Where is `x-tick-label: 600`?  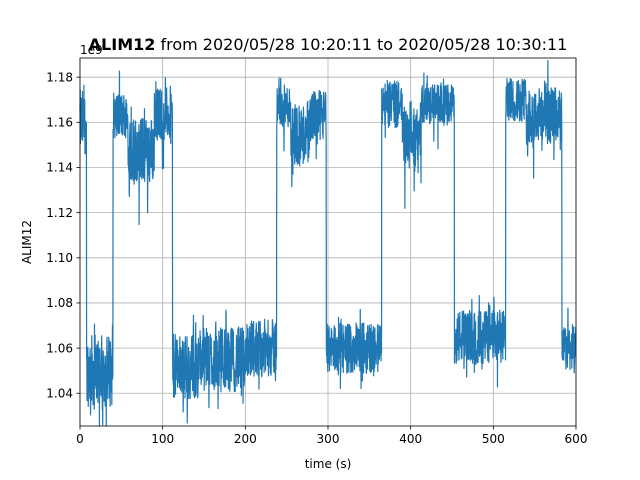
x-tick-label: 600 is located at coordinates (576, 439).